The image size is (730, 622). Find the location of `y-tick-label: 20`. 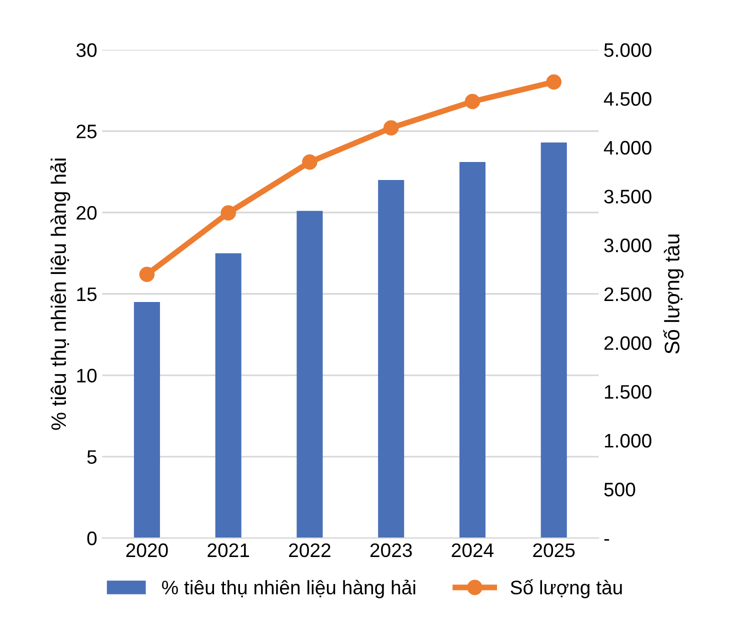

y-tick-label: 20 is located at coordinates (86, 213).